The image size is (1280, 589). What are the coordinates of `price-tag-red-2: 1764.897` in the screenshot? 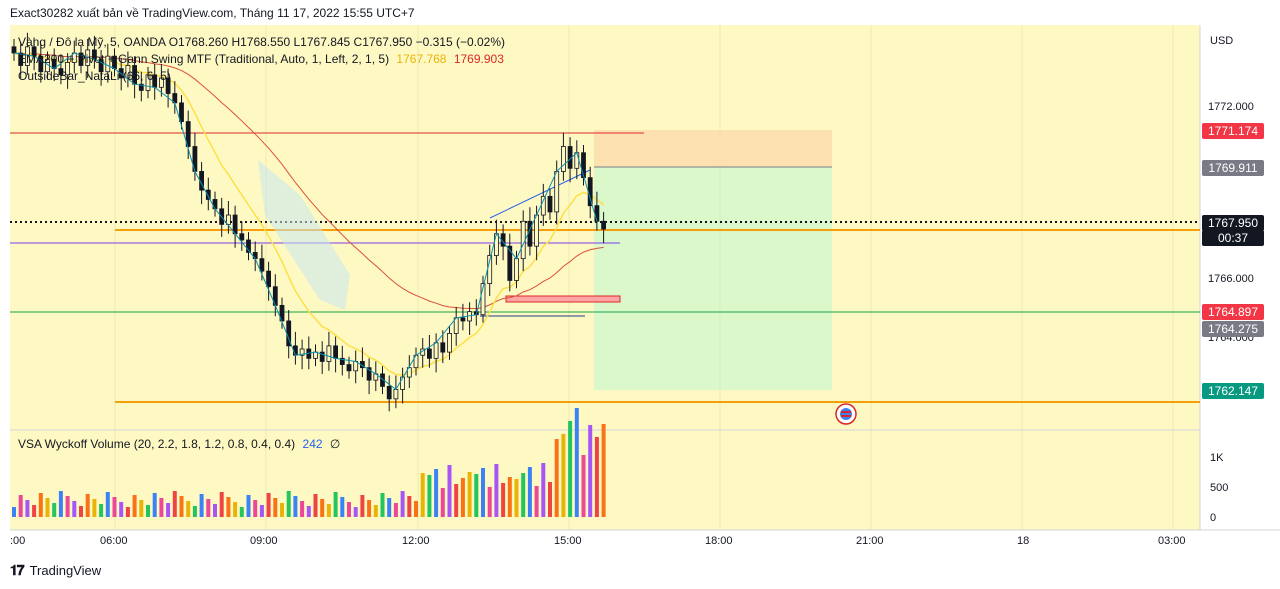 It's located at (1233, 312).